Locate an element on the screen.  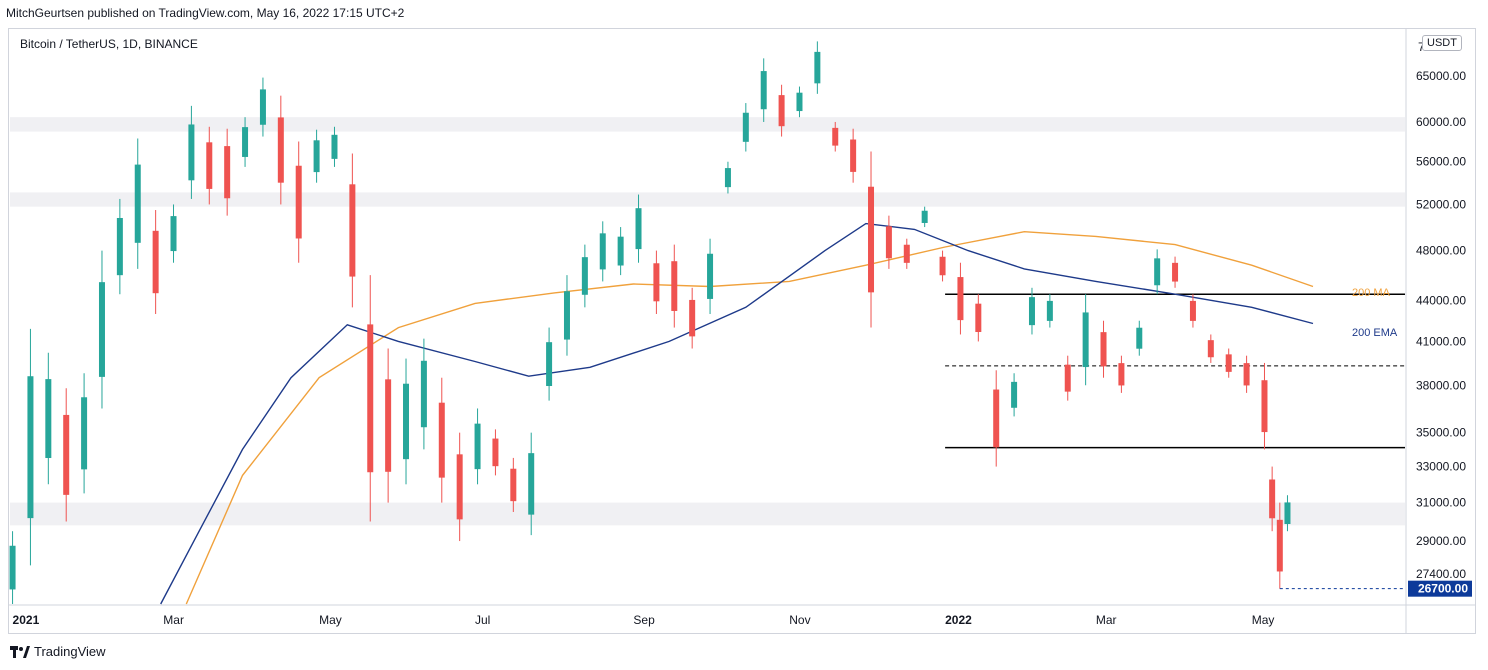
x-tick-label-4: Sep is located at coordinates (644, 620).